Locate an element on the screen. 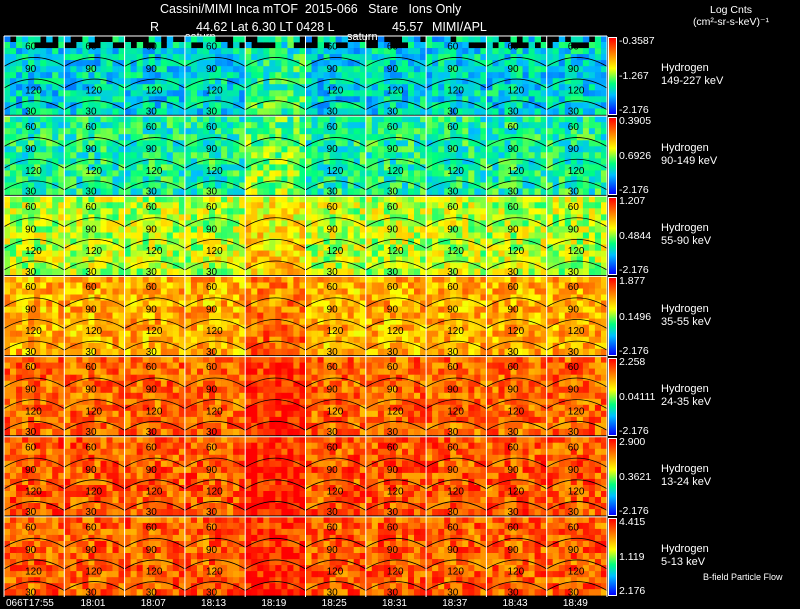  x-tick-label: 18:49 is located at coordinates (575, 603).